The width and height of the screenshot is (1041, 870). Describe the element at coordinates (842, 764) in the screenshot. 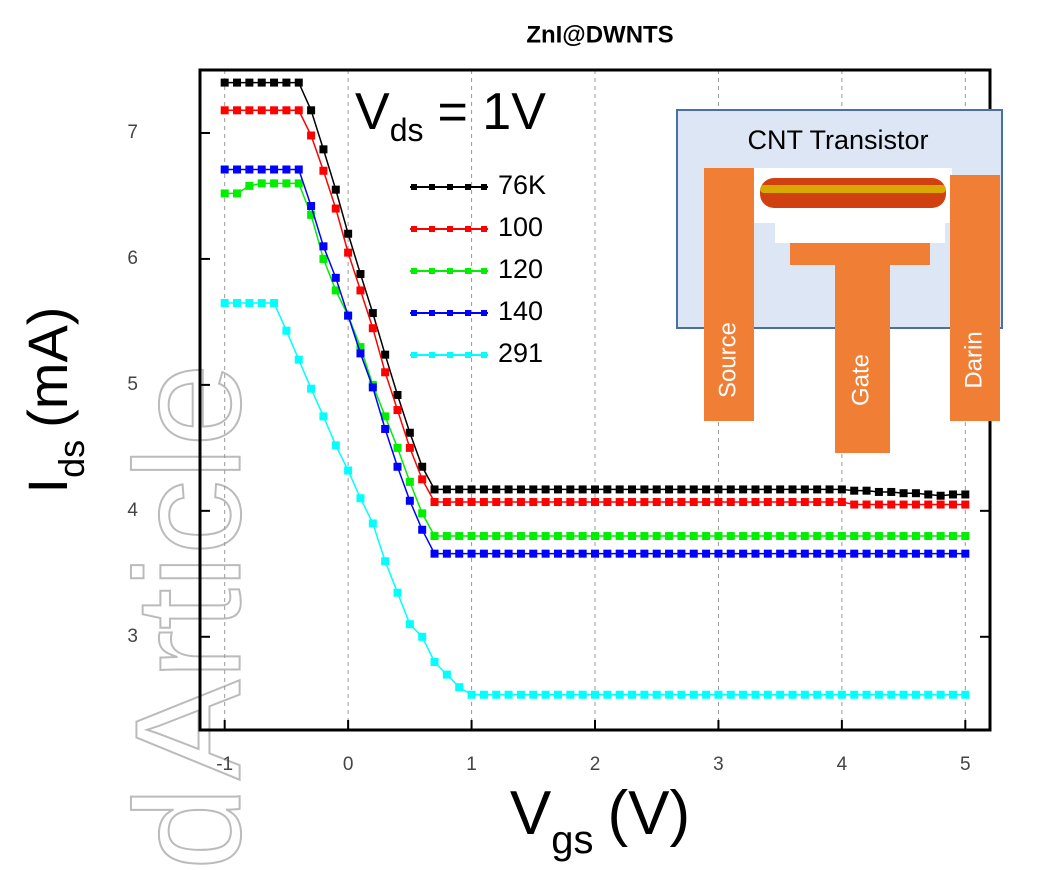

I see `x-tick-label: 4` at that location.